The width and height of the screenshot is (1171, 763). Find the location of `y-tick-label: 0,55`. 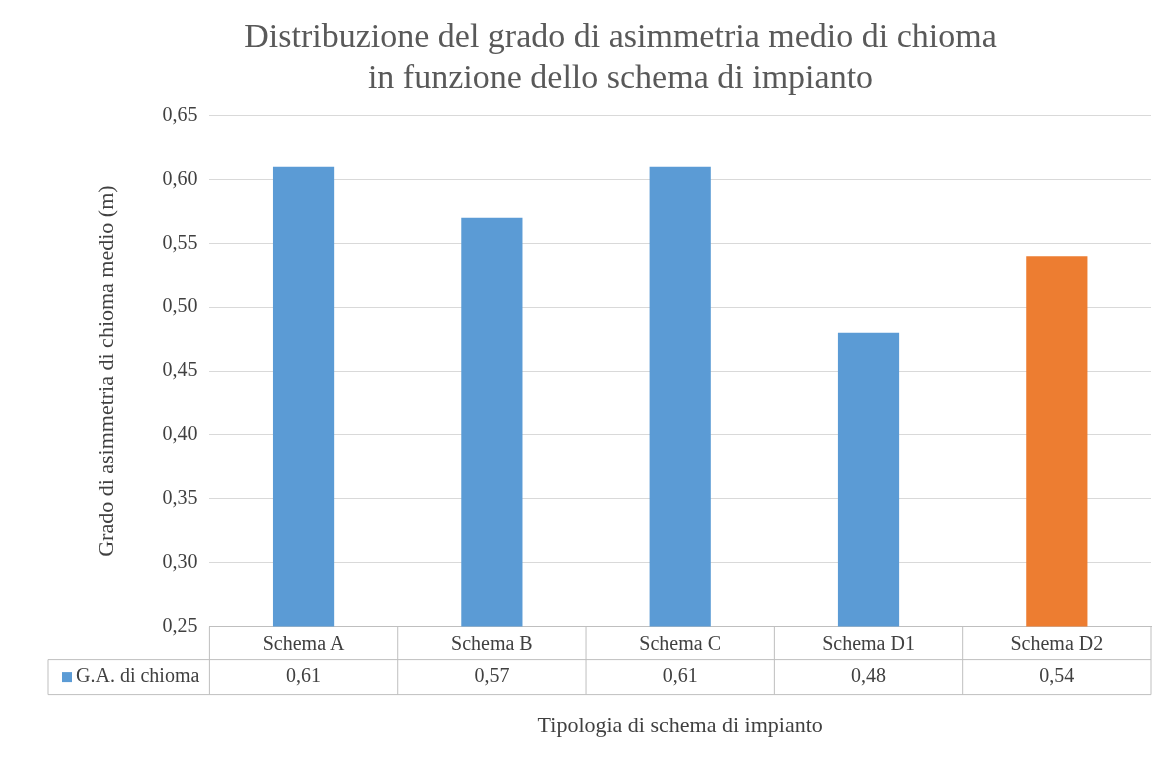

y-tick-label: 0,55 is located at coordinates (180, 241).